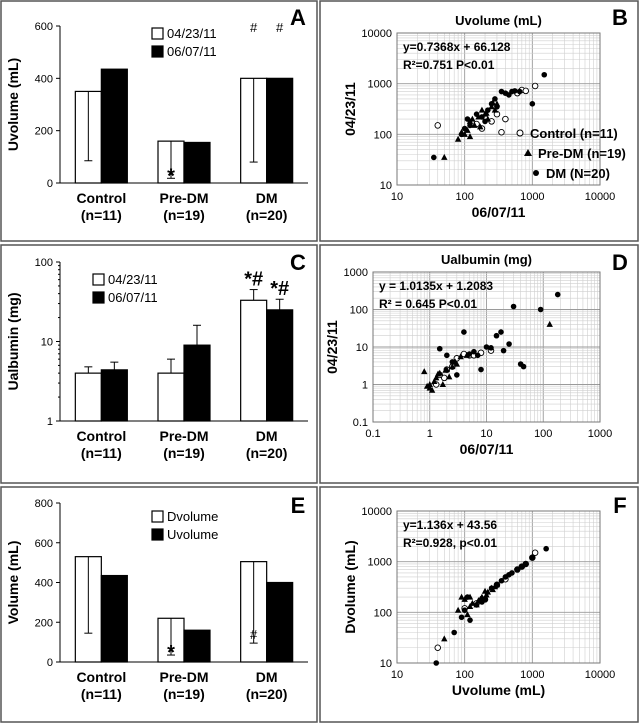  Describe the element at coordinates (578, 173) in the screenshot. I see `legend-label: DM (N=20)` at that location.